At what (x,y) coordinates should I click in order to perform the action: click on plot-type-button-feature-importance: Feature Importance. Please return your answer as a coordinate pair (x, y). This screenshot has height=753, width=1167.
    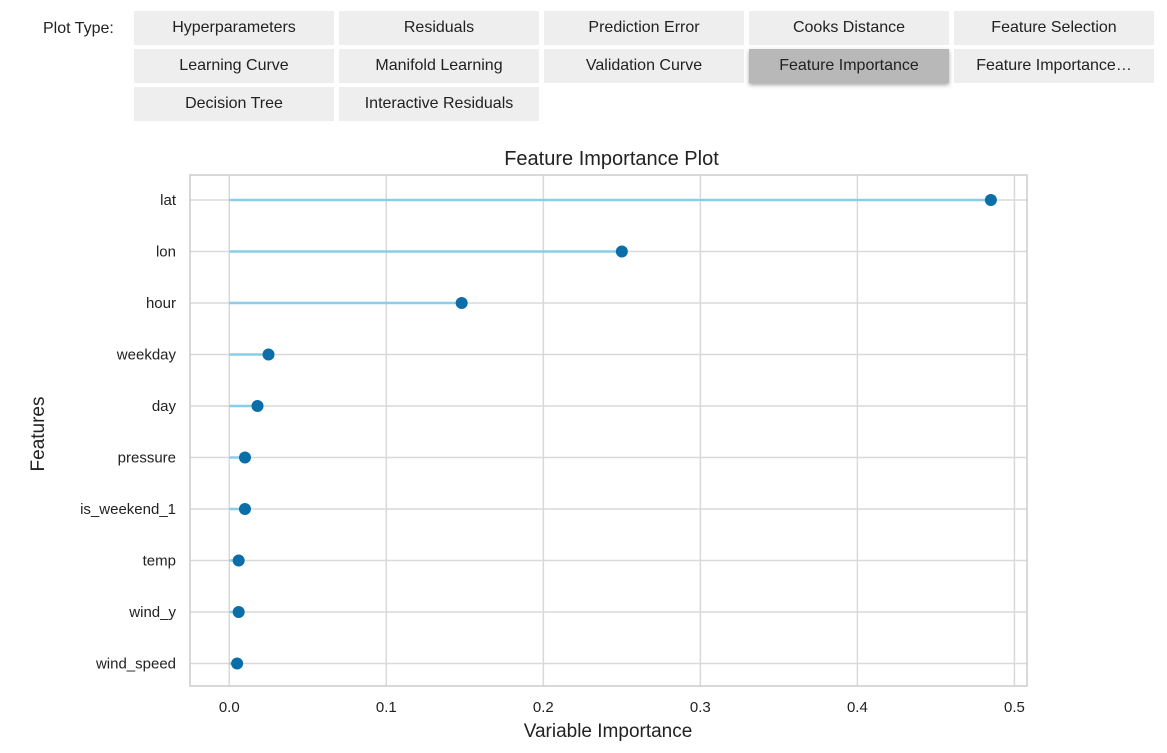
    Looking at the image, I should click on (849, 66).